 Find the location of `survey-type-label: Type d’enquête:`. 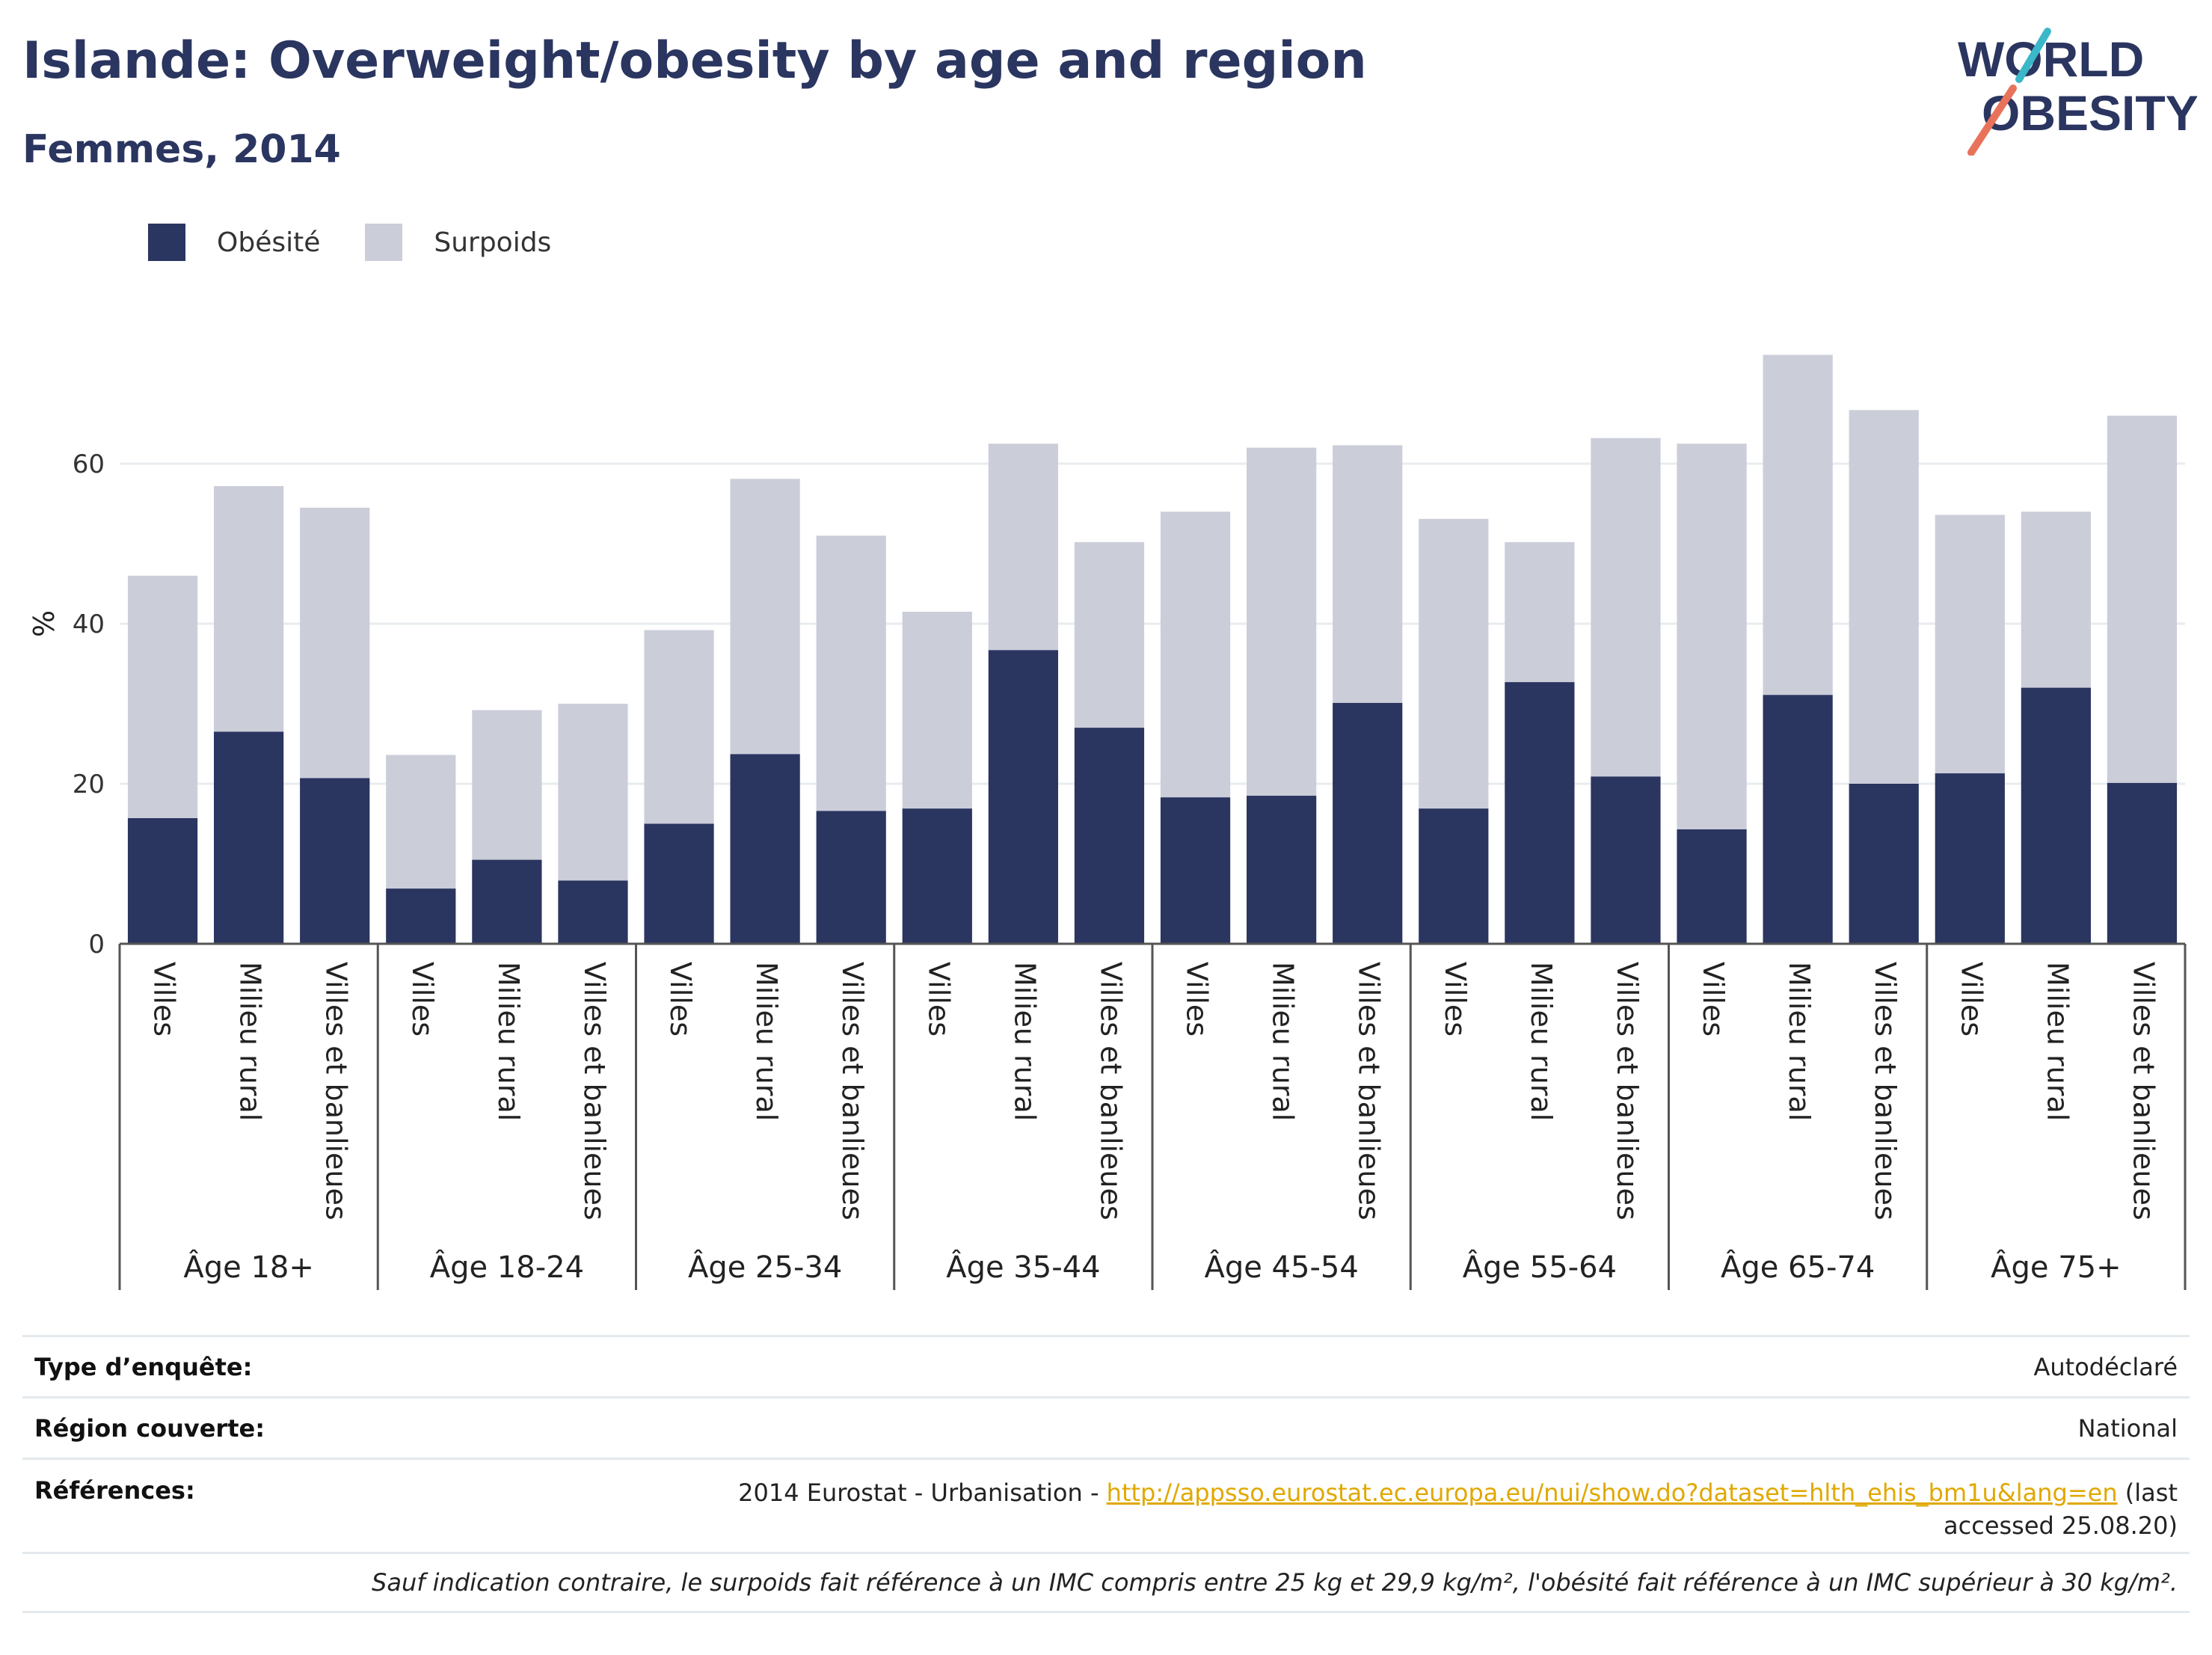

survey-type-label: Type d’enquête: is located at coordinates (143, 1366).